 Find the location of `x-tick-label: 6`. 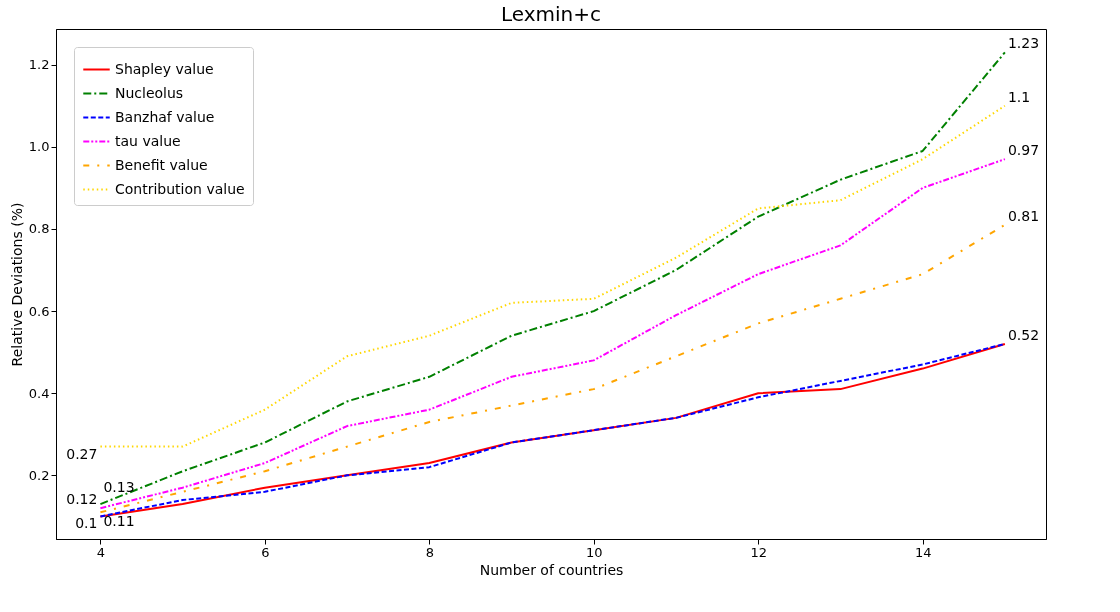

x-tick-label: 6 is located at coordinates (265, 552).